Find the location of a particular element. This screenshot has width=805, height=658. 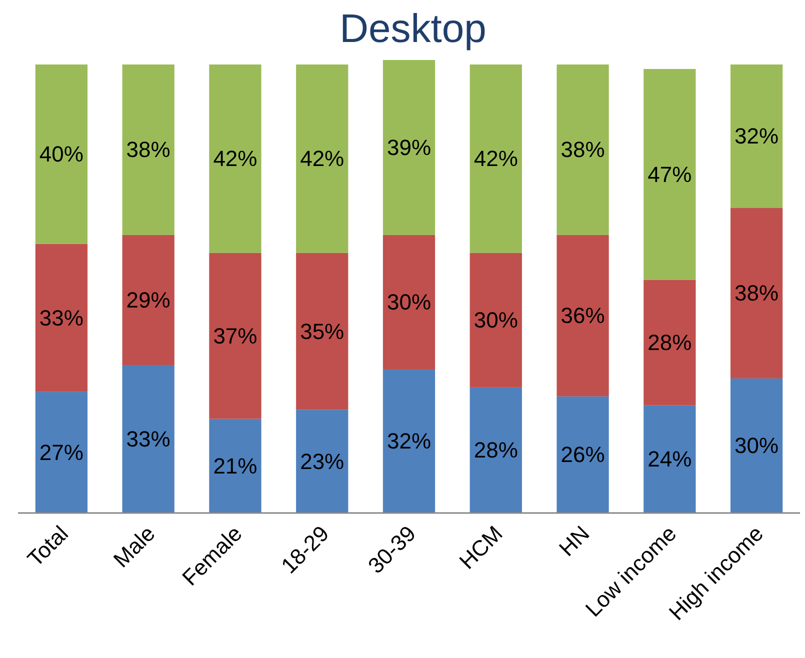

x-tick-label: HN is located at coordinates (574, 541).